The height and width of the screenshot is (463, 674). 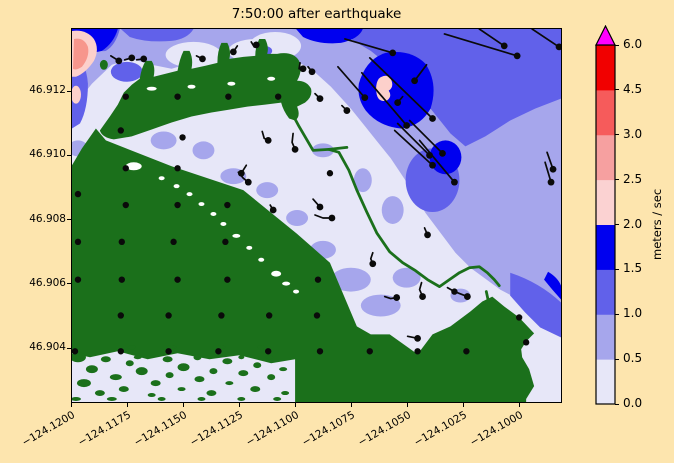 I want to click on colorbar-over-arrow, so click(x=605, y=35).